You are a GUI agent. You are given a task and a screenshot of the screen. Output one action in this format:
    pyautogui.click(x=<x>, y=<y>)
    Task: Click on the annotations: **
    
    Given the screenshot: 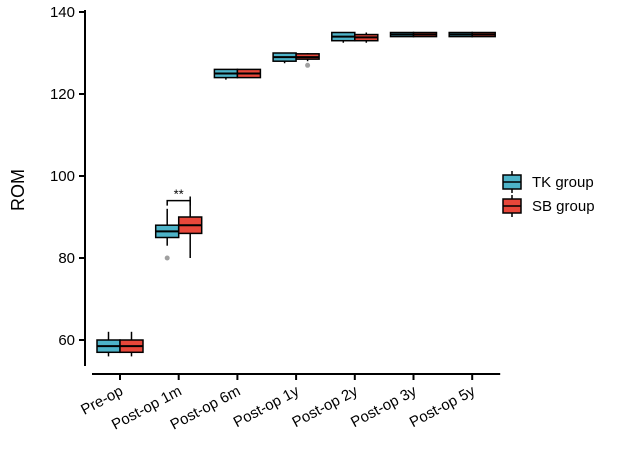 What is the action you would take?
    pyautogui.click(x=178, y=196)
    